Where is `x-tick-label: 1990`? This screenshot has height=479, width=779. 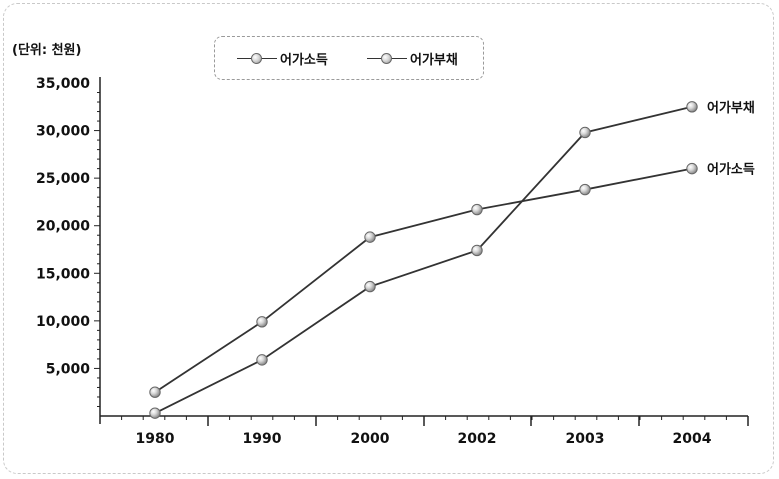 x-tick-label: 1990 is located at coordinates (262, 439).